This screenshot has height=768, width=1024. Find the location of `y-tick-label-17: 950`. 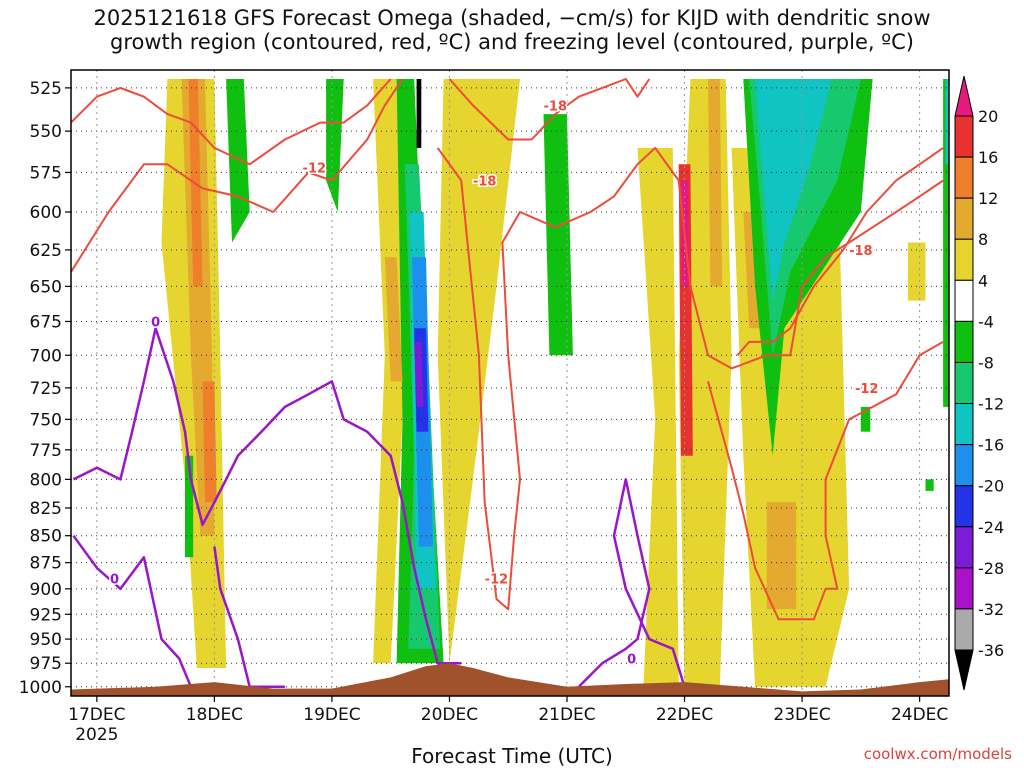

y-tick-label-17: 950 is located at coordinates (46, 640).